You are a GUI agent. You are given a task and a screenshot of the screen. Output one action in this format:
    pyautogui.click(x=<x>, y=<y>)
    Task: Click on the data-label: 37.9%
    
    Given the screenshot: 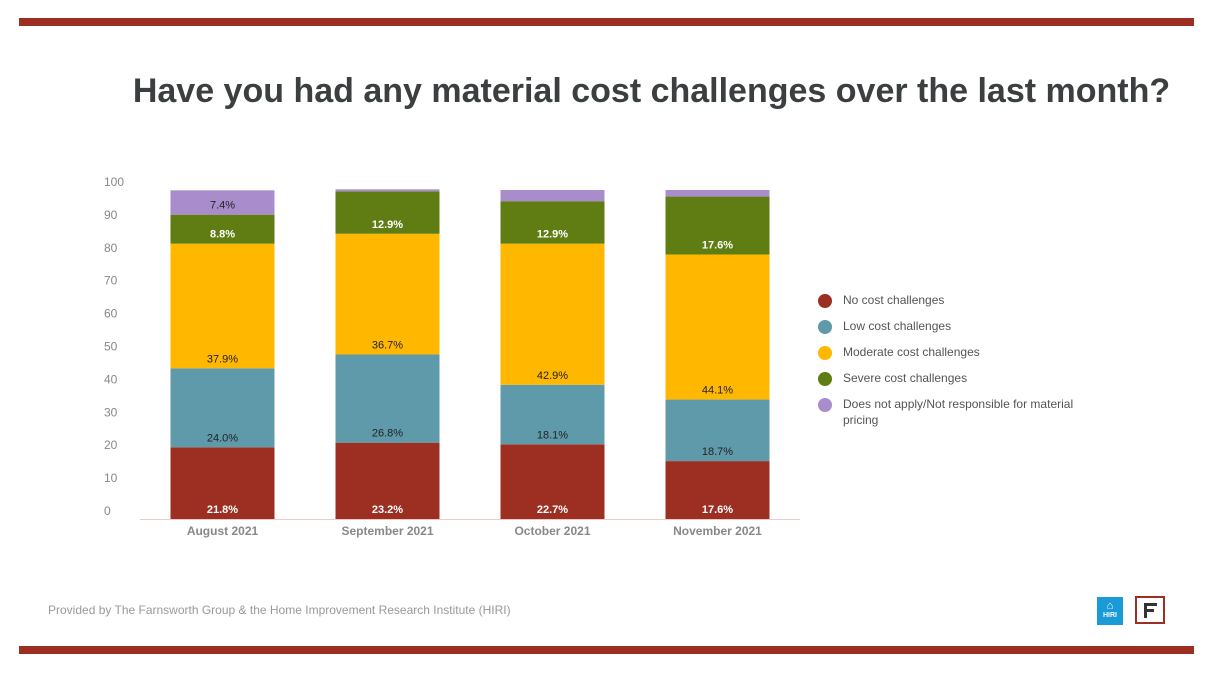 What is the action you would take?
    pyautogui.click(x=222, y=359)
    